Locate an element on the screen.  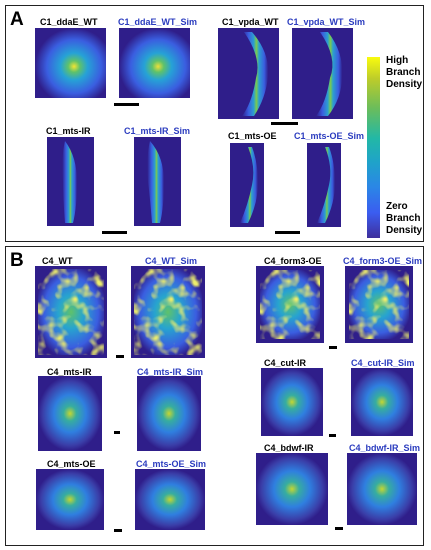
image-label: C1_ddaE_WT_Sim is located at coordinates (158, 22).